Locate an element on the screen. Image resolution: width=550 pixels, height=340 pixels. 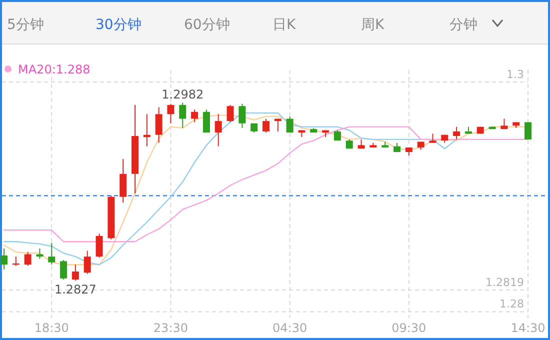
text: 5分钟 is located at coordinates (25, 25).